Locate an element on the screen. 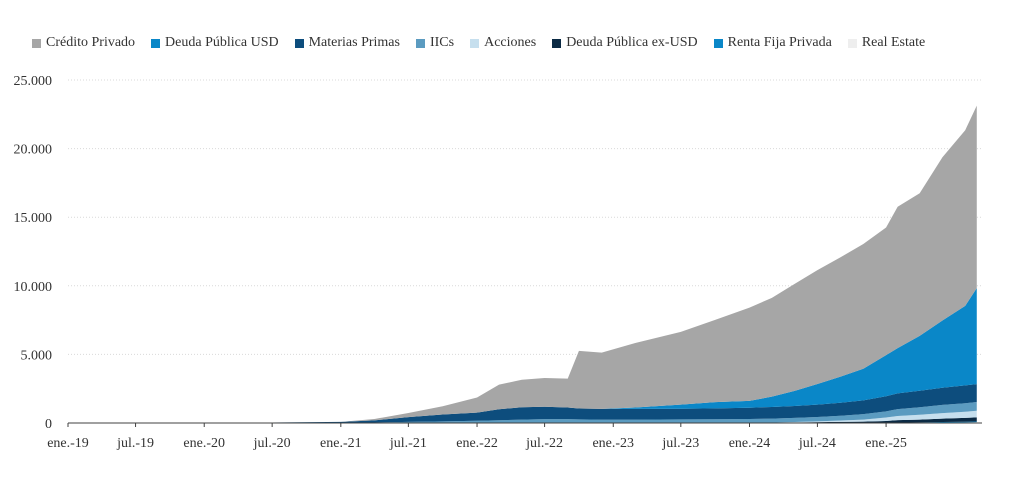 Image resolution: width=1014 pixels, height=487 pixels. x-tick-label: jul.-21 is located at coordinates (408, 443).